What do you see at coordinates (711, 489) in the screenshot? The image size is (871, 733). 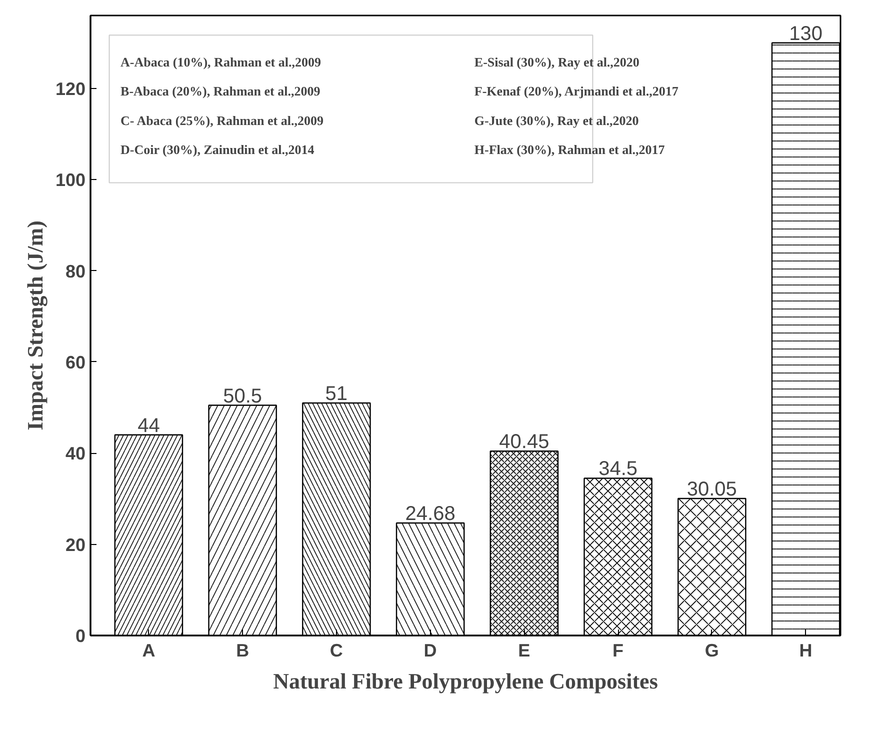 I see `data-label: 30.05` at bounding box center [711, 489].